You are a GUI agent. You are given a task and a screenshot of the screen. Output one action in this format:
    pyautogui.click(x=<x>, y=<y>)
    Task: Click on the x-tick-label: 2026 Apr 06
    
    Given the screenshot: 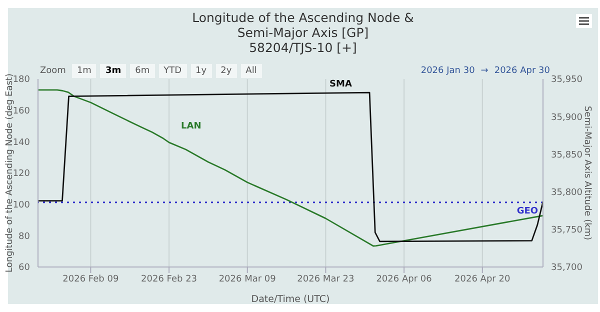 What is the action you would take?
    pyautogui.click(x=404, y=279)
    